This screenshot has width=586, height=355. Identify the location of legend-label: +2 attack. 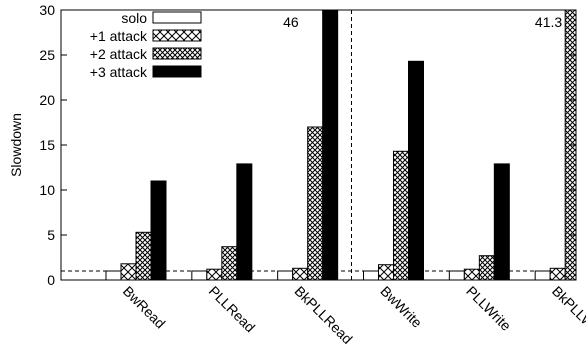
(119, 54).